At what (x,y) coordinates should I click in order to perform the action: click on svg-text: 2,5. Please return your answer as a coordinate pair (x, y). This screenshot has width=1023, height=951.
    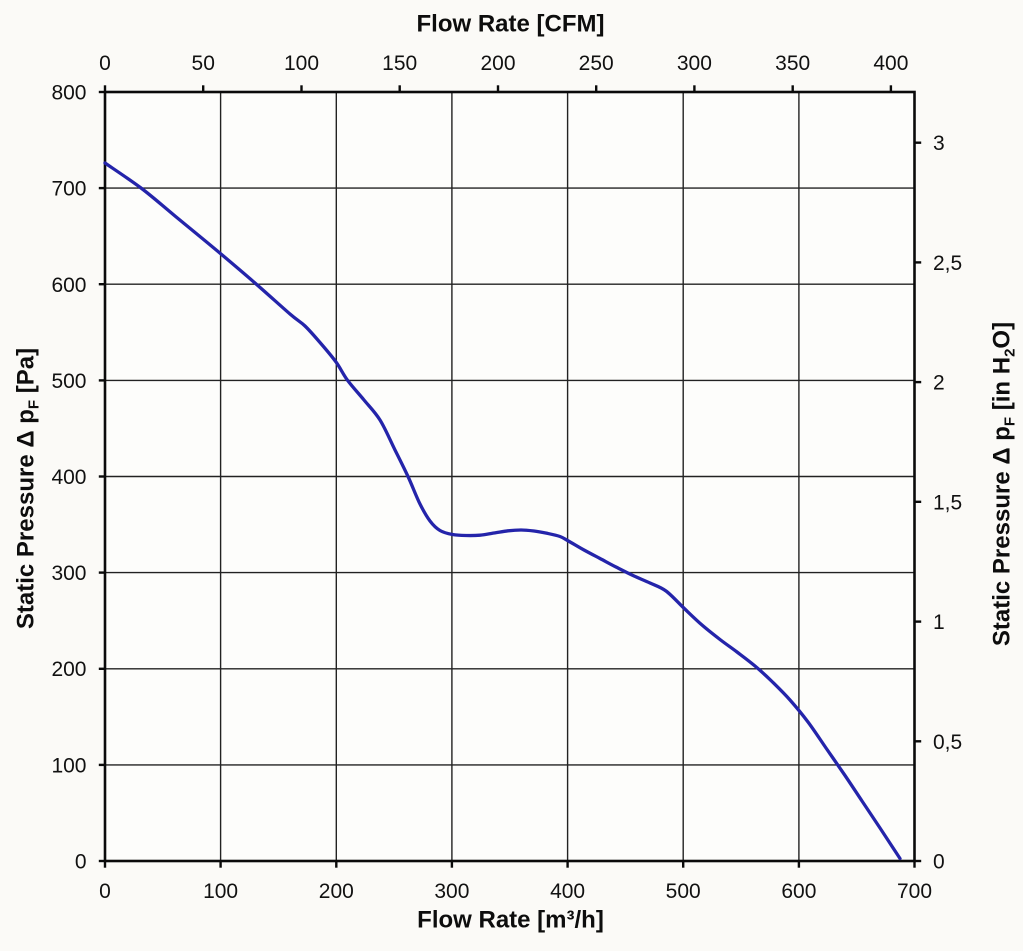
    Looking at the image, I should click on (947, 263).